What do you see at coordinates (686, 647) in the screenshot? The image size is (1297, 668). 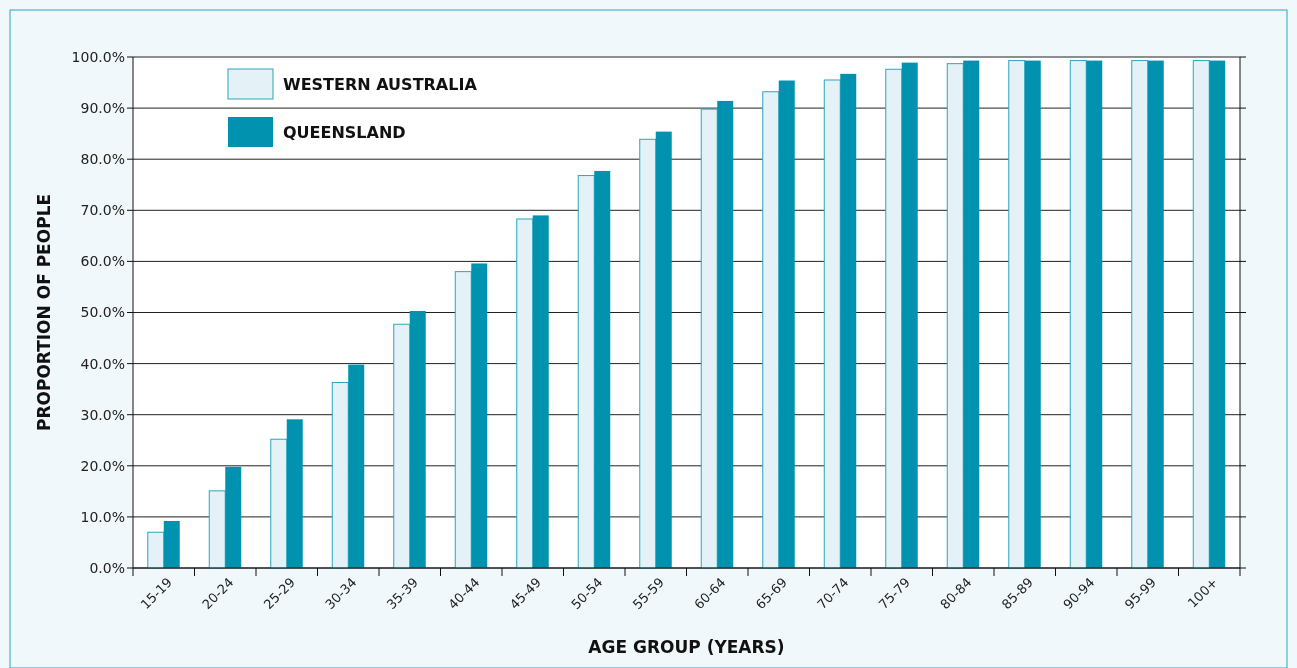 I see `x-axis-title: AGE GROUP (YEARS)` at bounding box center [686, 647].